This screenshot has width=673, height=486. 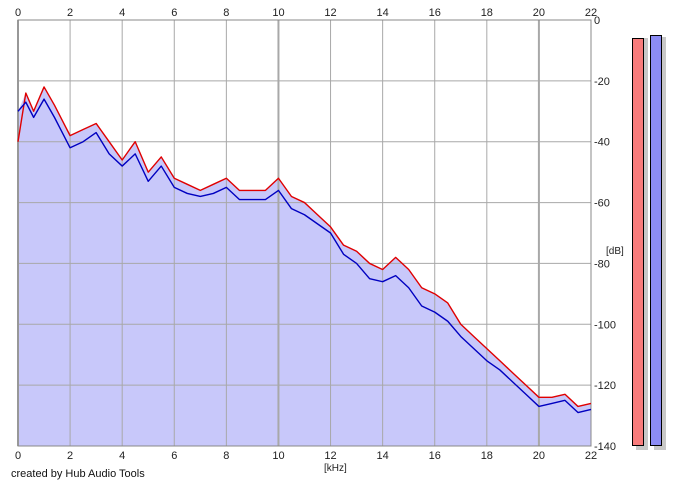 What do you see at coordinates (122, 456) in the screenshot?
I see `x-tick-label-bottom: 4` at bounding box center [122, 456].